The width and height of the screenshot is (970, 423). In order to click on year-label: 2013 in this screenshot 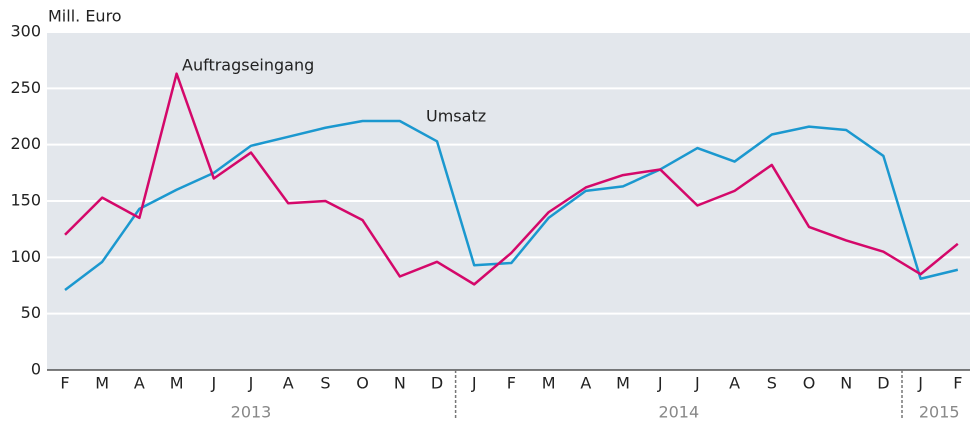, I will do `click(251, 412)`.